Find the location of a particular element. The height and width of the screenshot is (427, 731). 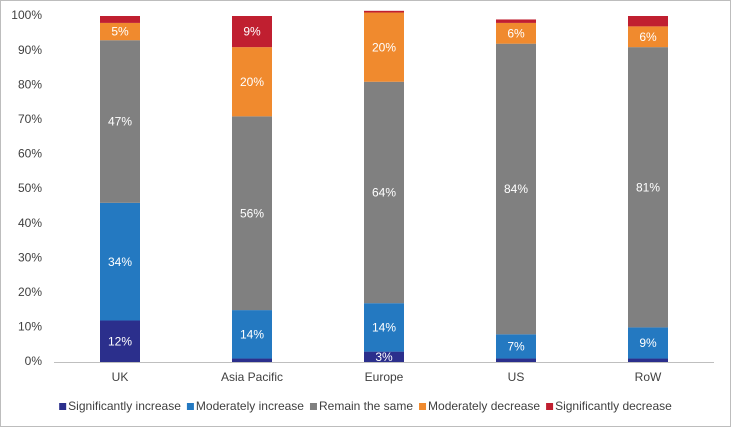

x-tick-label: UK is located at coordinates (120, 377).